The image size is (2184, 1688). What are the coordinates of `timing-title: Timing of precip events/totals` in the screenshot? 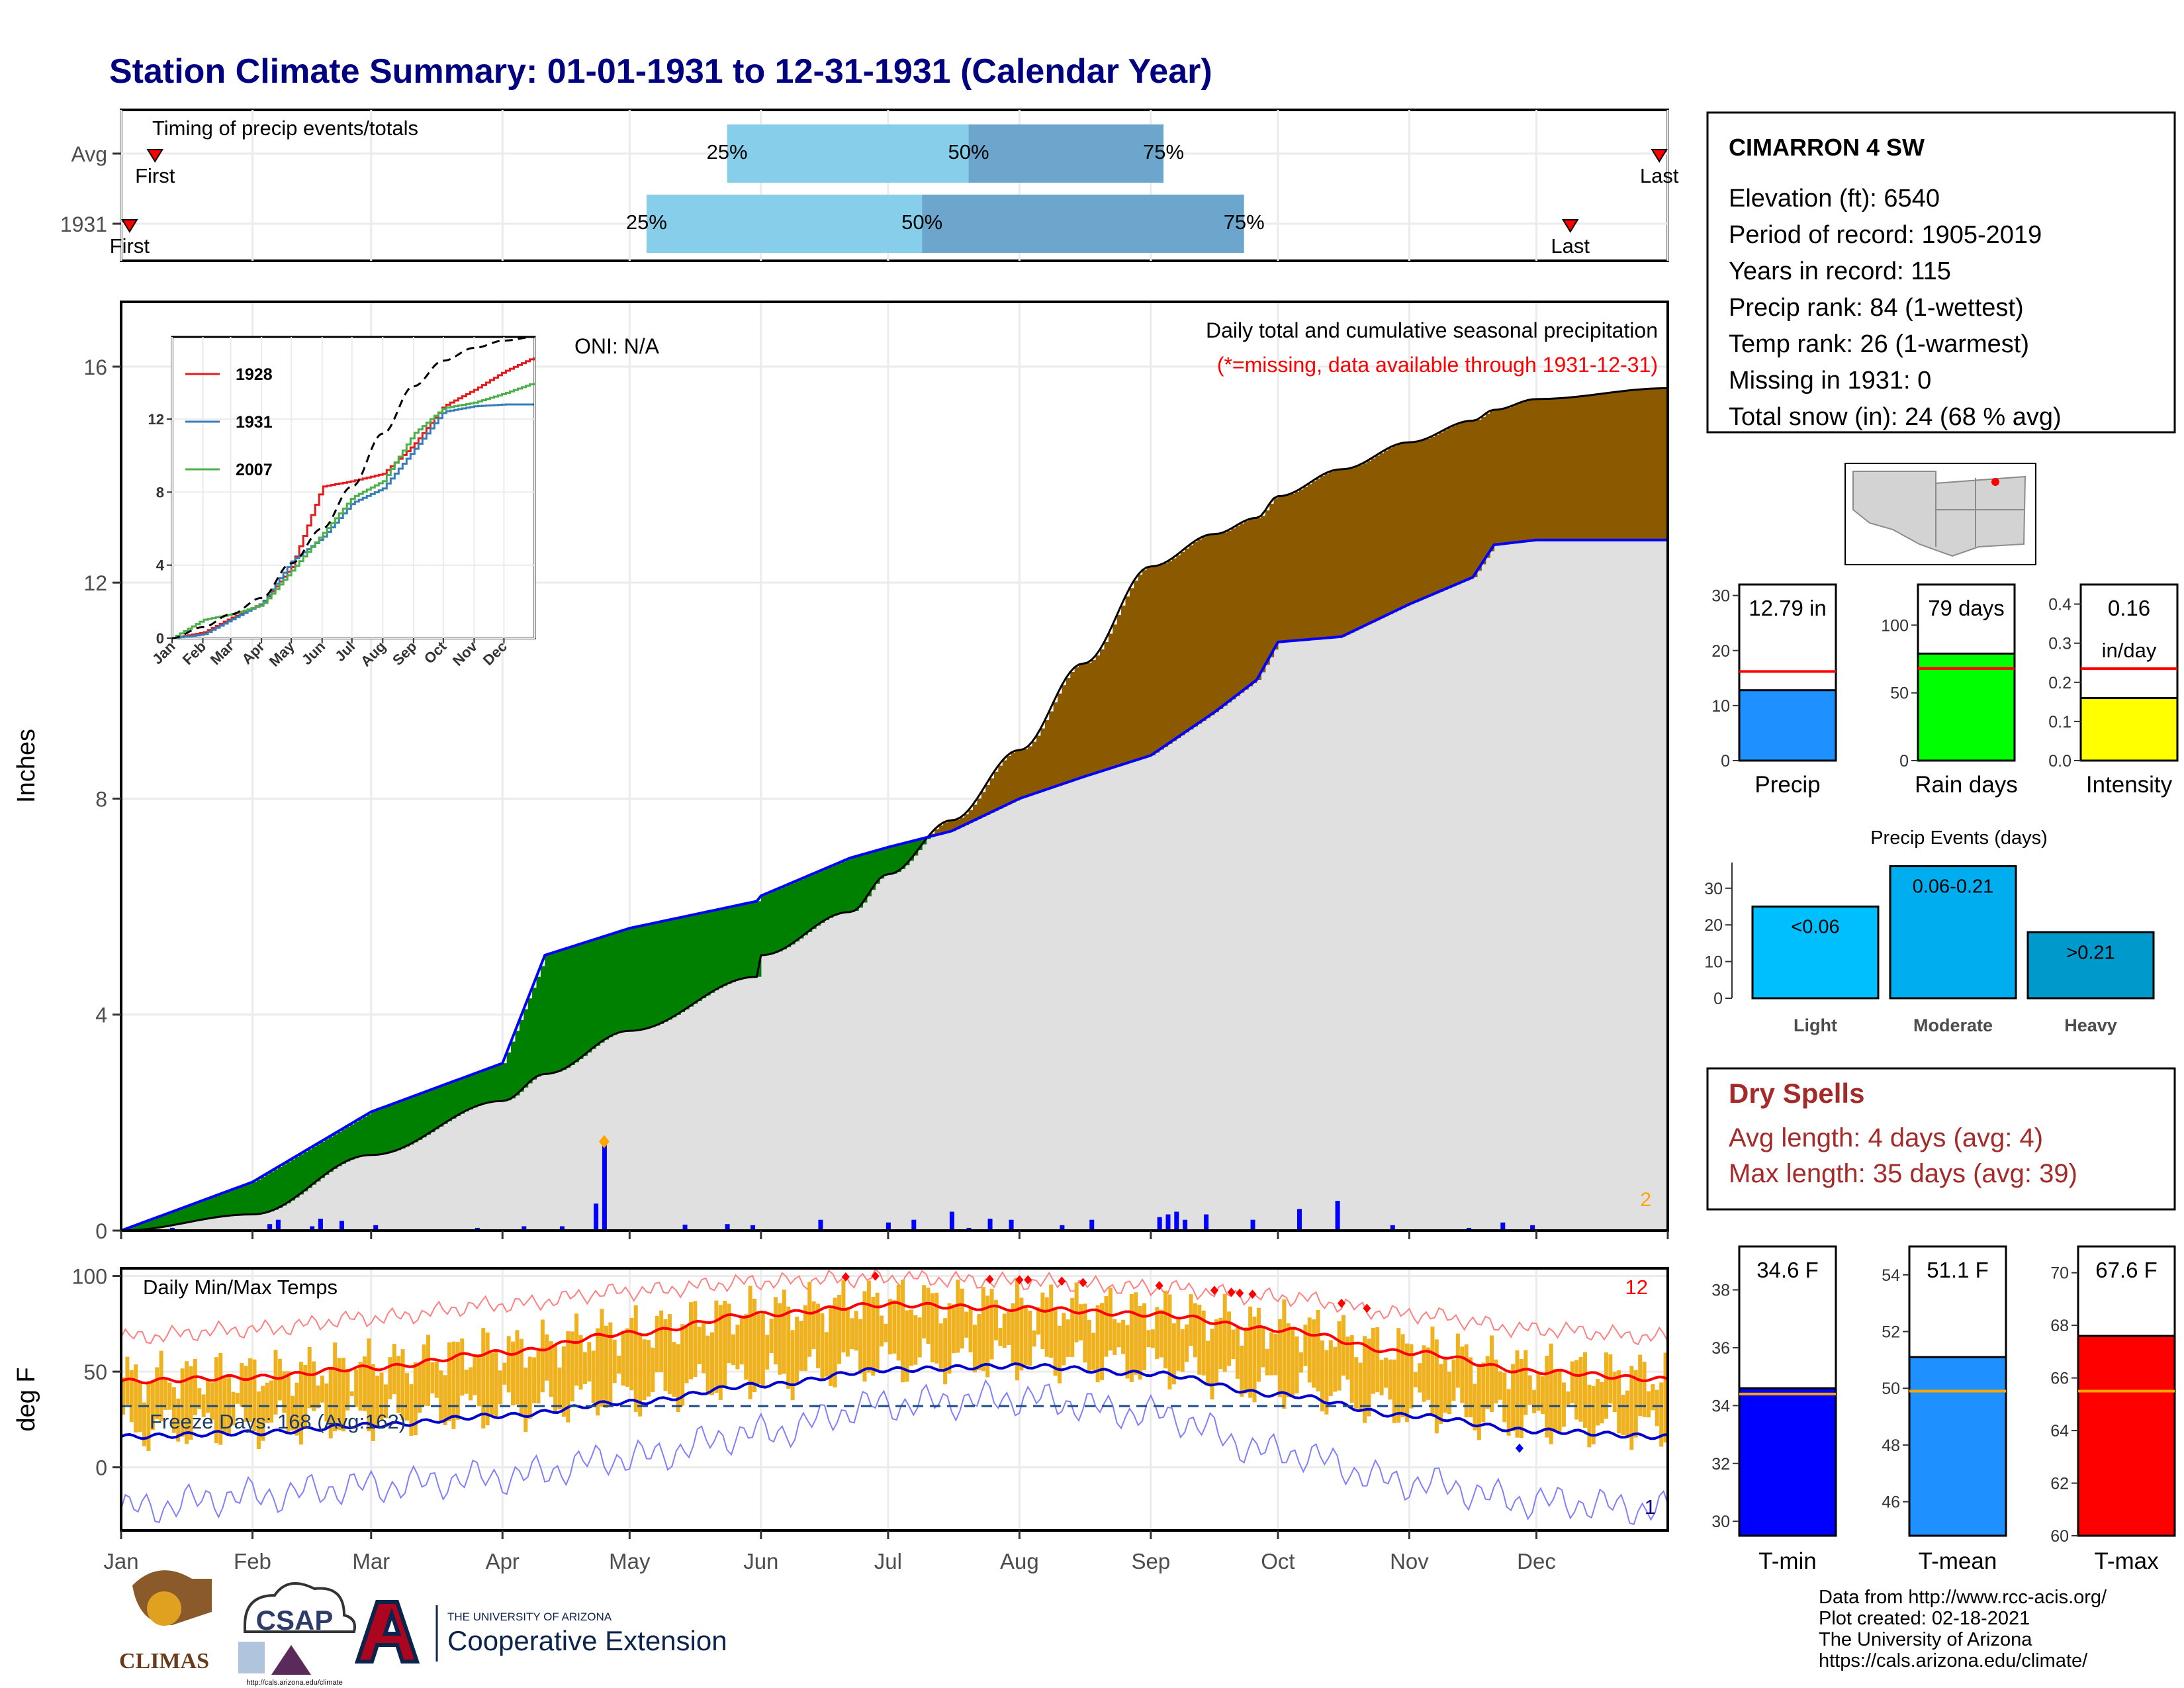 It's located at (285, 128).